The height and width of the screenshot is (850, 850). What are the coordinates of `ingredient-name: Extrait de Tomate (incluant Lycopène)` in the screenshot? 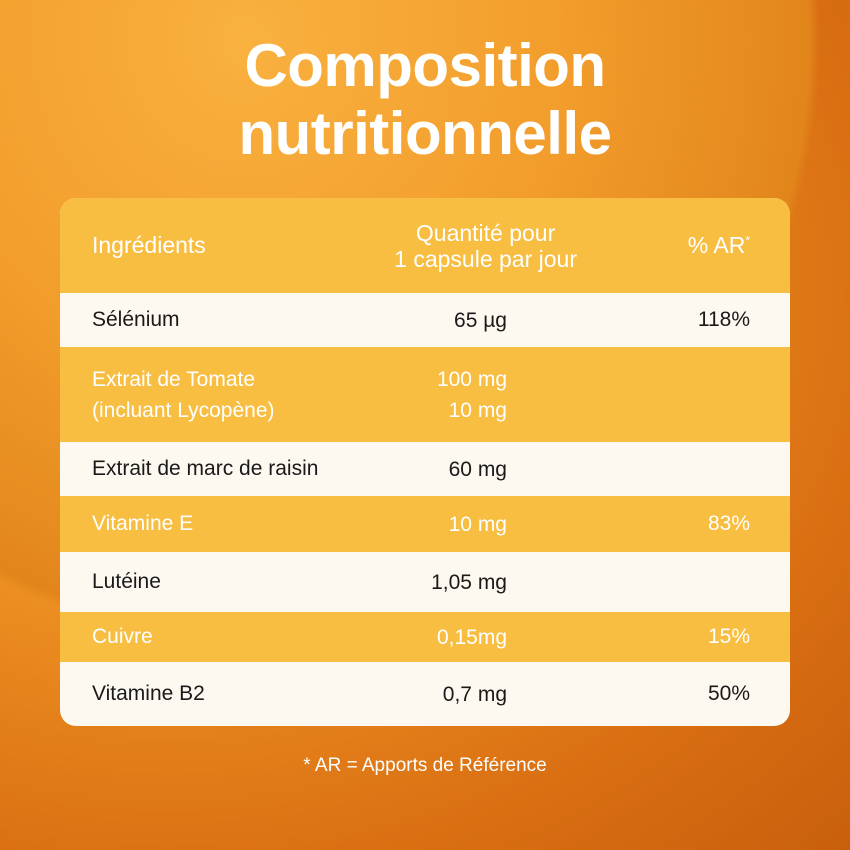 It's located at (183, 394).